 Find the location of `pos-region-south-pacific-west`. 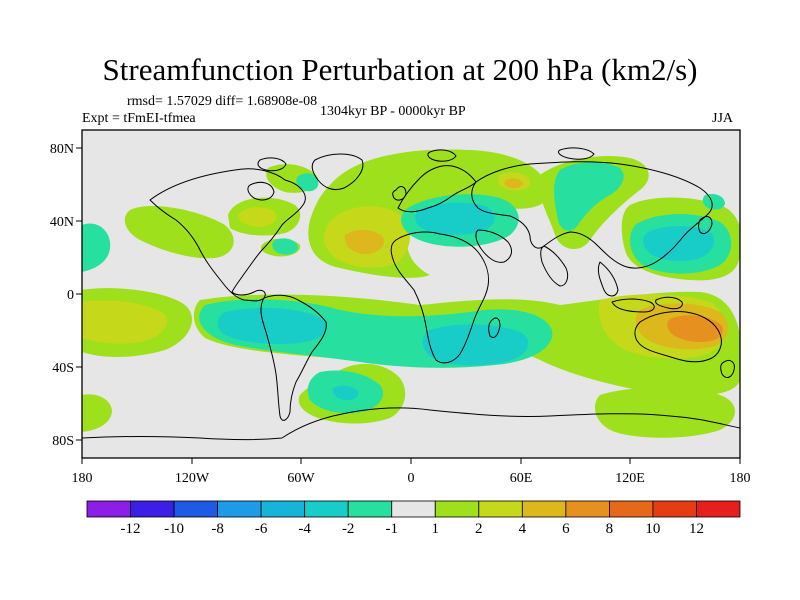

pos-region-south-pacific-west is located at coordinates (97, 413).